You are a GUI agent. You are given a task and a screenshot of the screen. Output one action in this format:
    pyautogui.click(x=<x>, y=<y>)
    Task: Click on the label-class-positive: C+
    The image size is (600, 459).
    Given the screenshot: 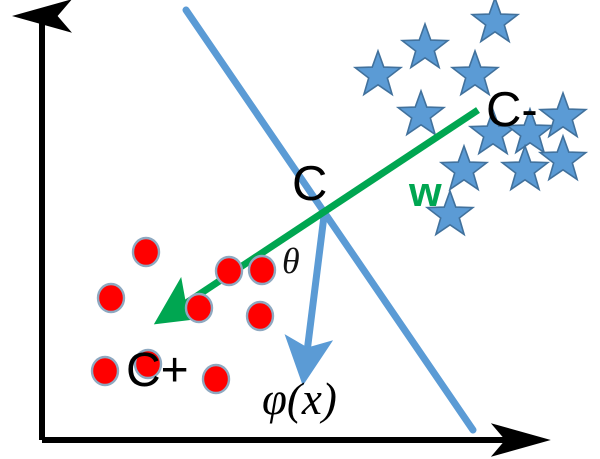 What is the action you would take?
    pyautogui.click(x=157, y=370)
    